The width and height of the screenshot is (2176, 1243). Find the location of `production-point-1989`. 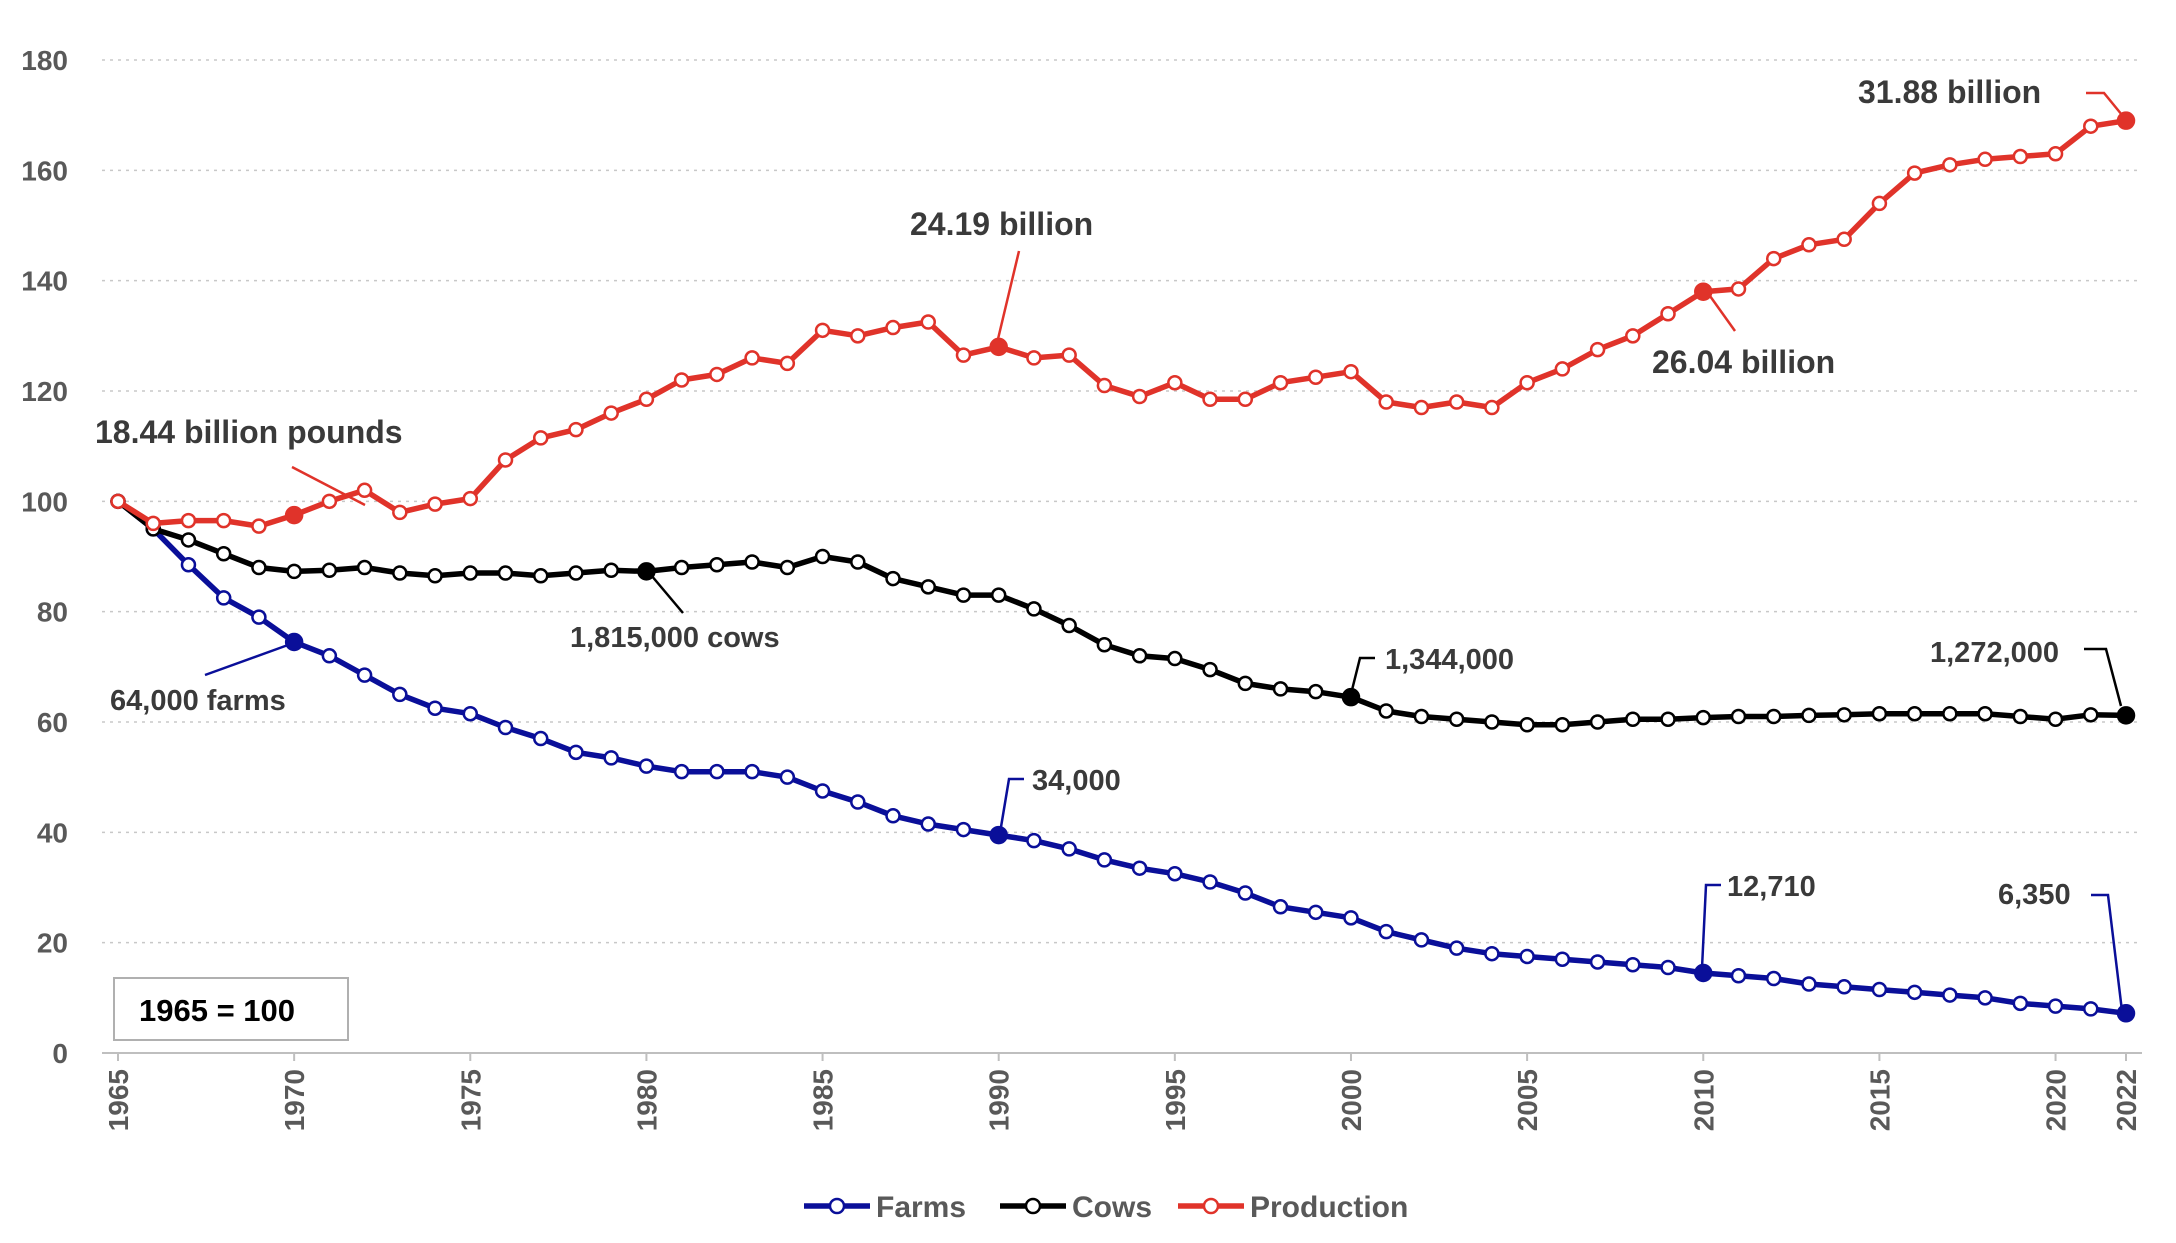

production-point-1989 is located at coordinates (963, 355).